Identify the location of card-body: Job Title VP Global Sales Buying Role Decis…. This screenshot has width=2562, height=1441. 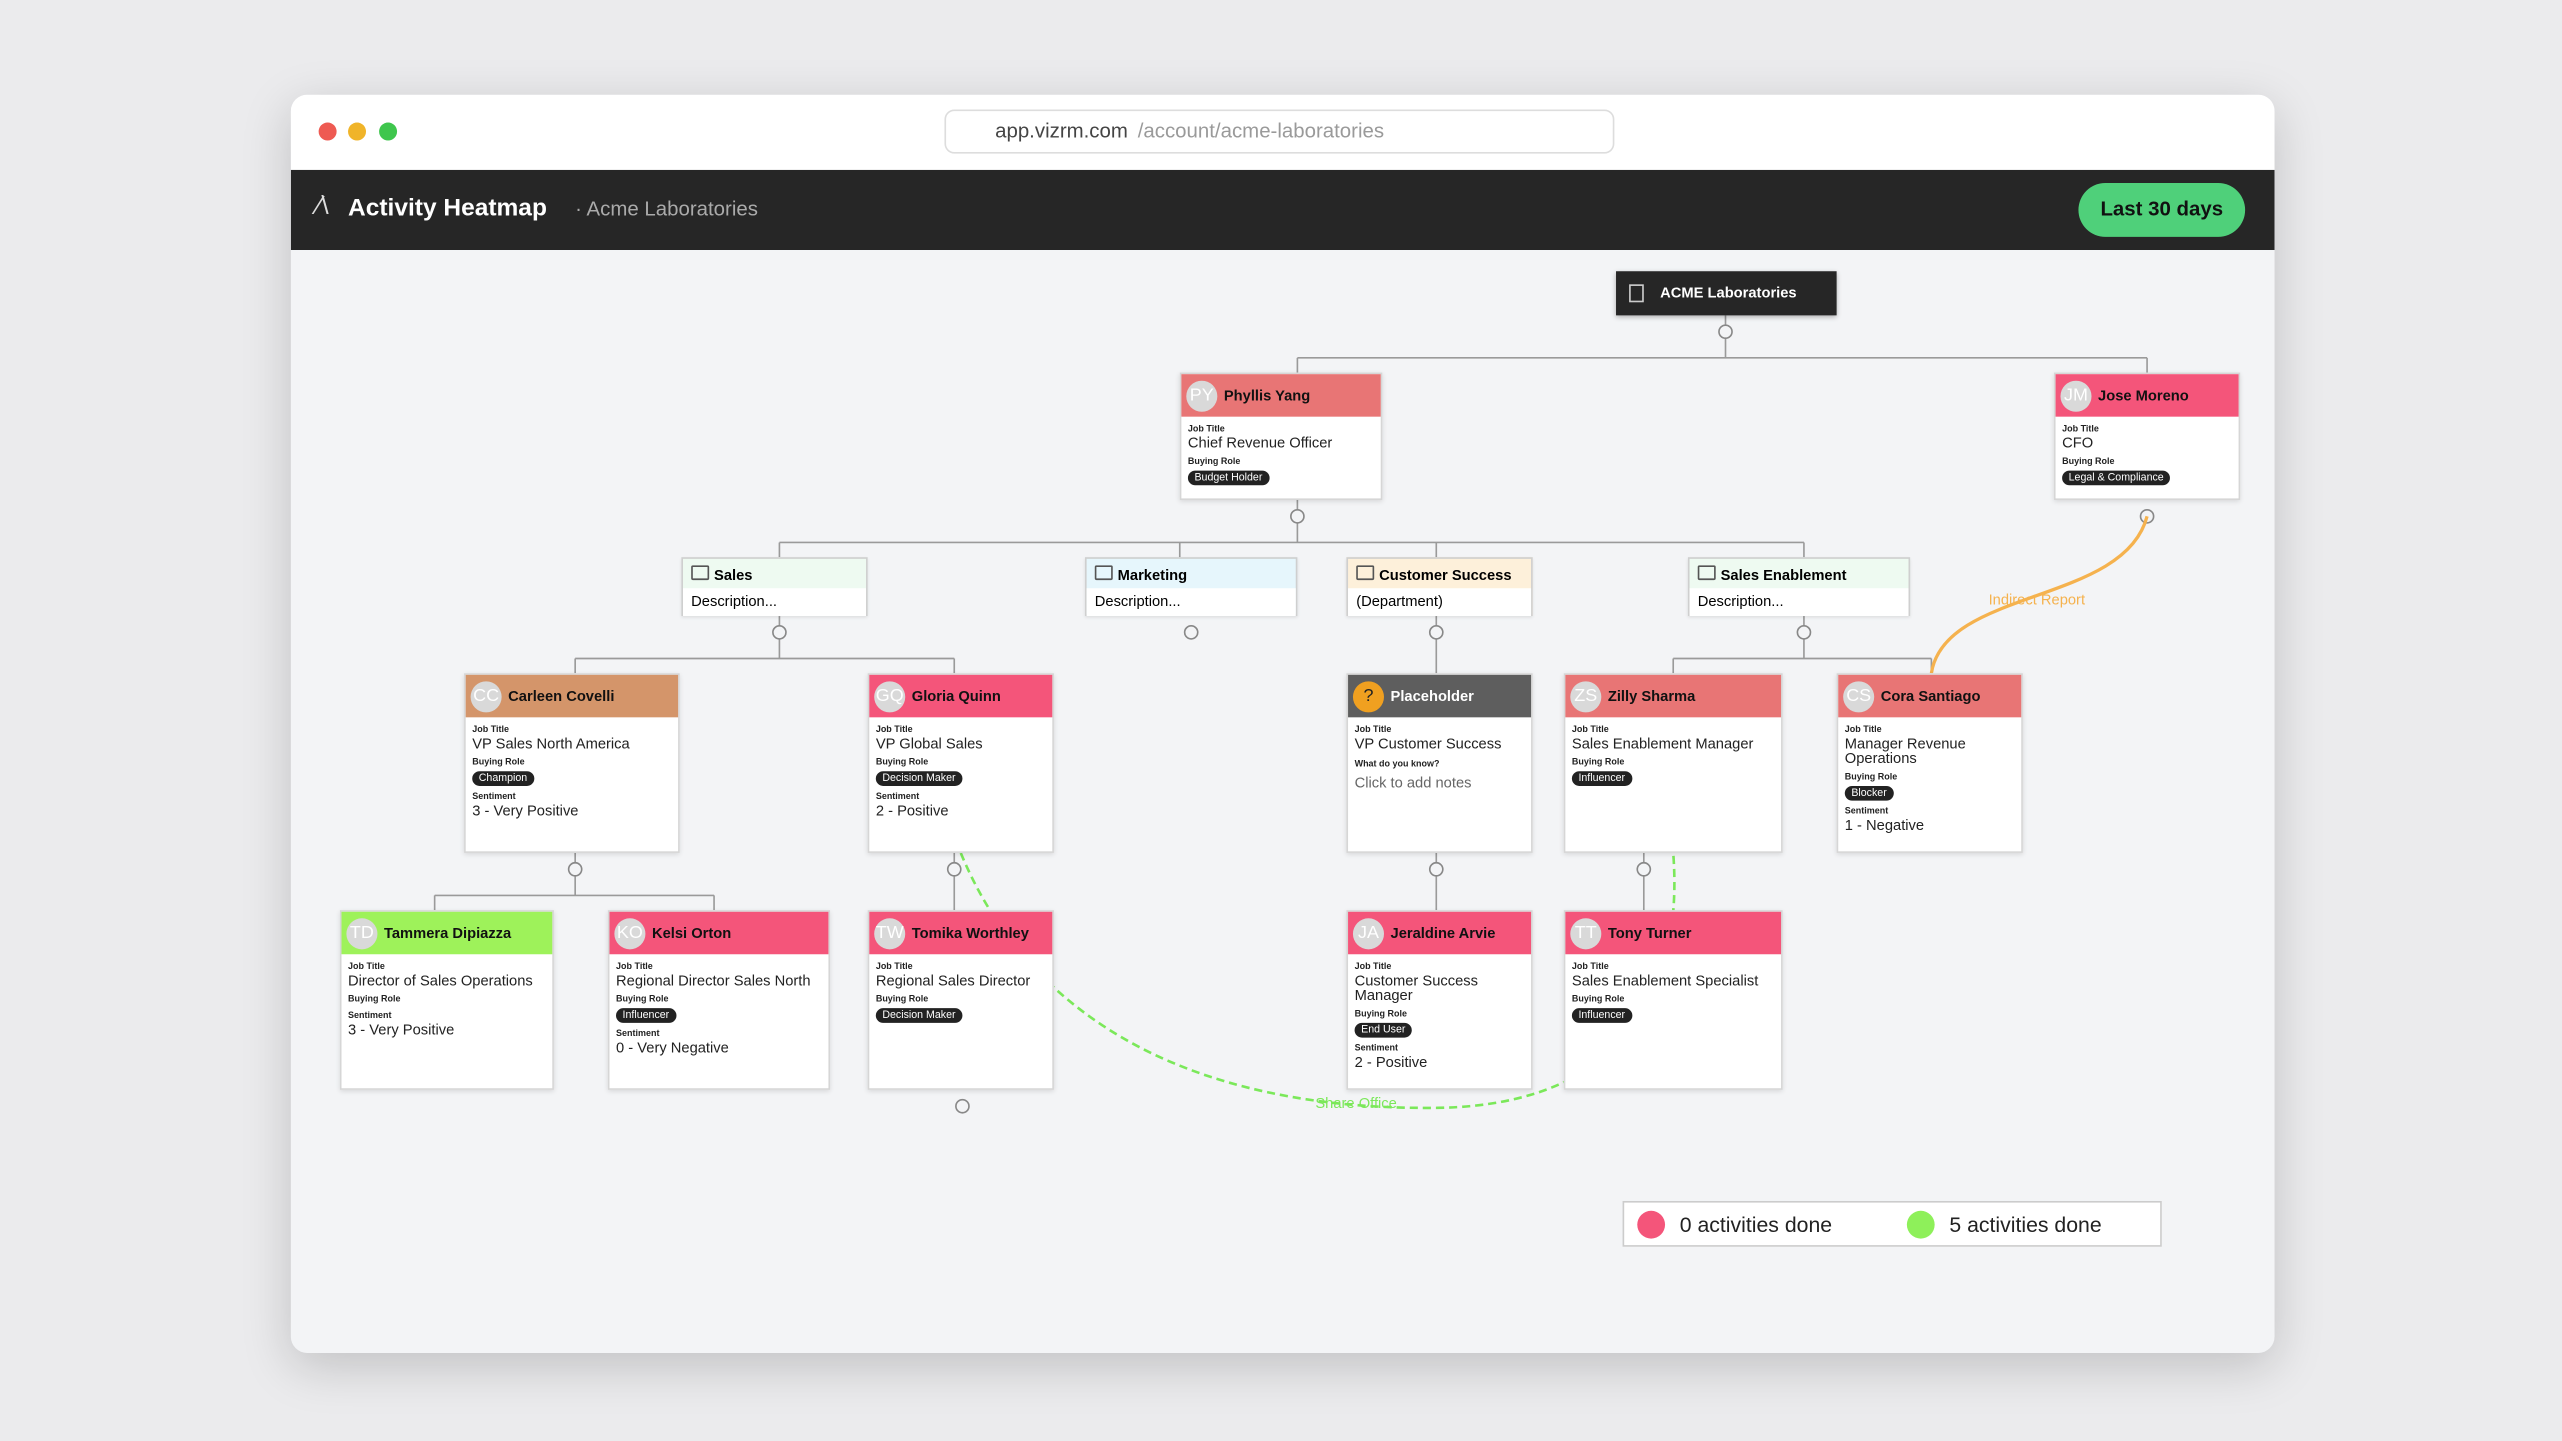
(960, 770).